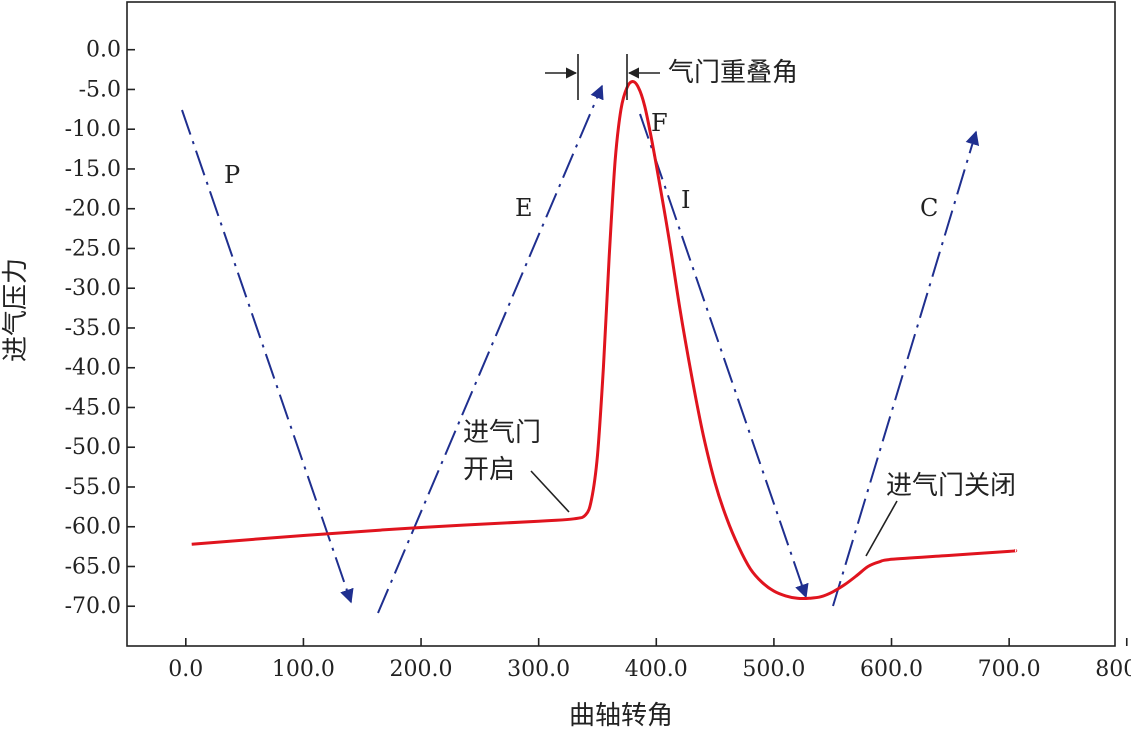 The height and width of the screenshot is (730, 1131). I want to click on stroke-label-f: F, so click(659, 123).